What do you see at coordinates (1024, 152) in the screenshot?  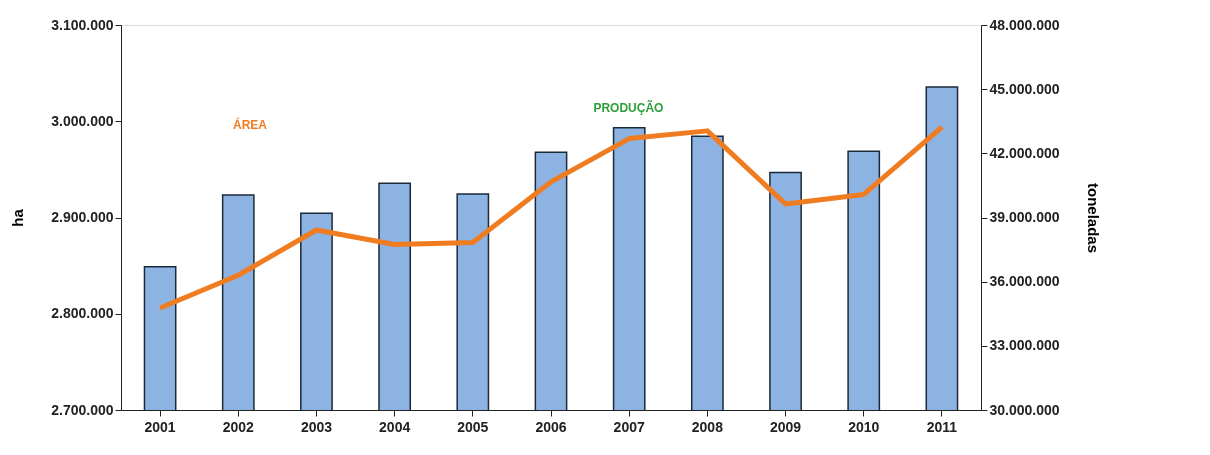 I see `y2-tick-label: 42.000.000` at bounding box center [1024, 152].